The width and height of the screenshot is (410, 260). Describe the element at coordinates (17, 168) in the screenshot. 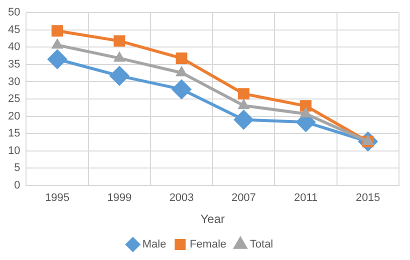

I see `y-tick-label: 5` at that location.